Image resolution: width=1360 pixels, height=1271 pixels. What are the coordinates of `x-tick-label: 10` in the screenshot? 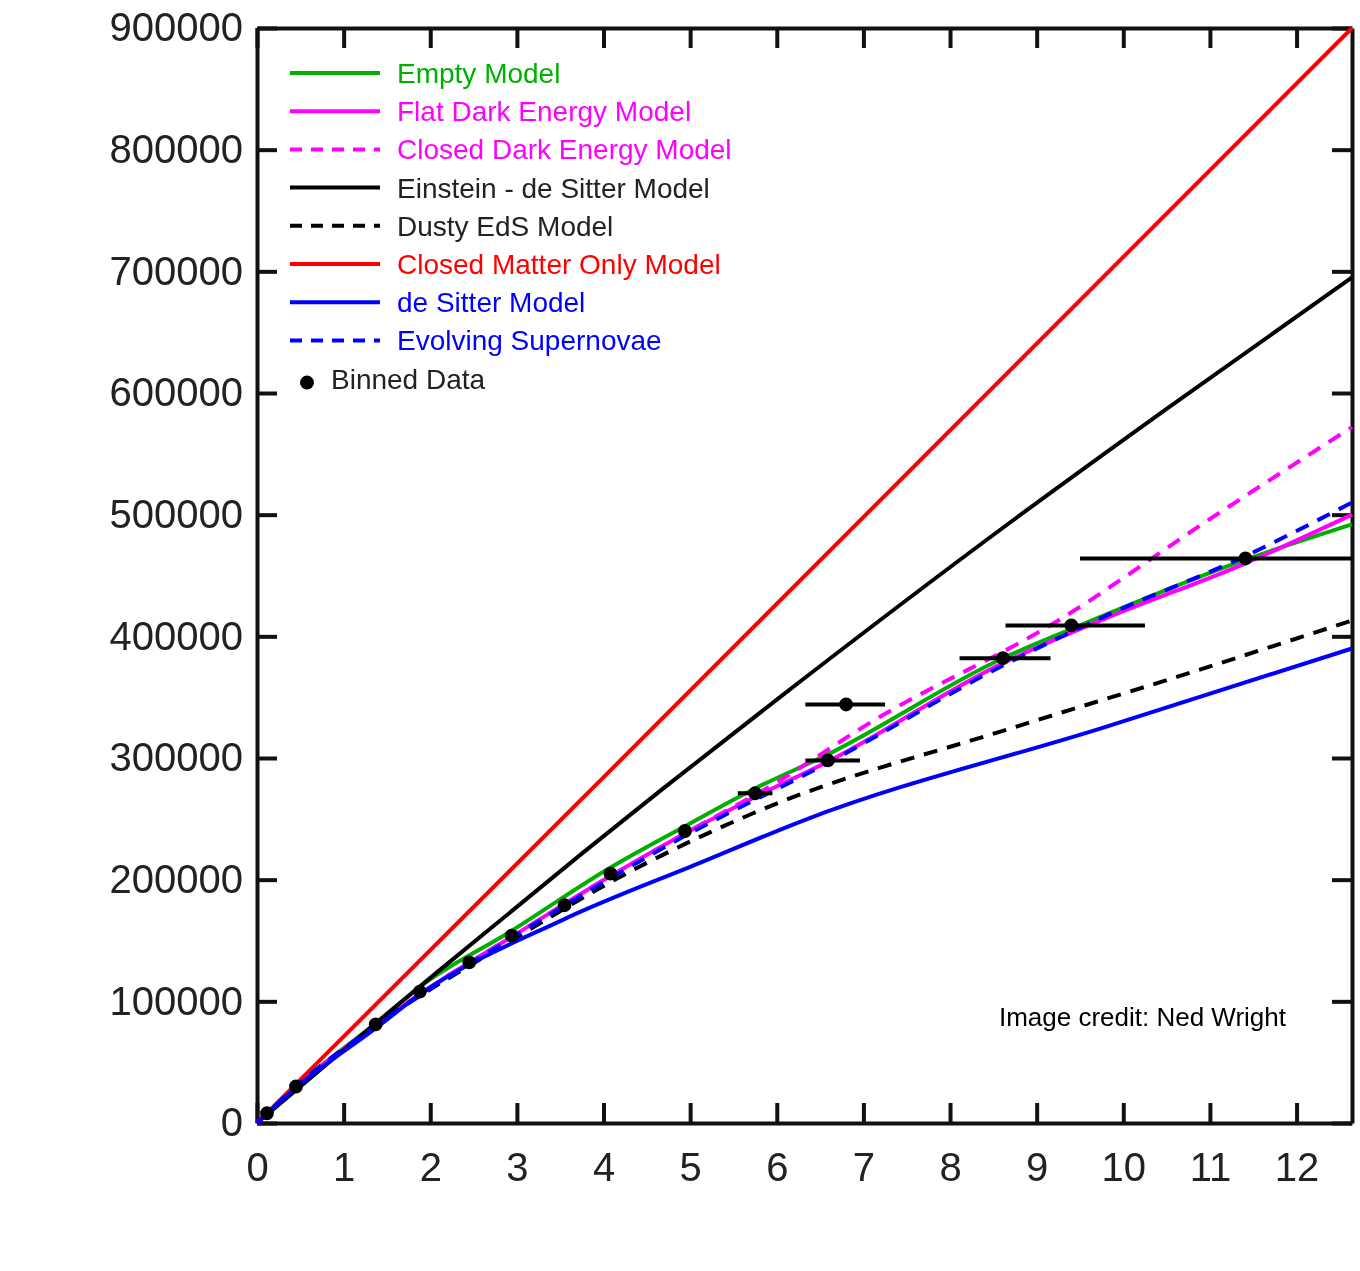 It's located at (1124, 1167).